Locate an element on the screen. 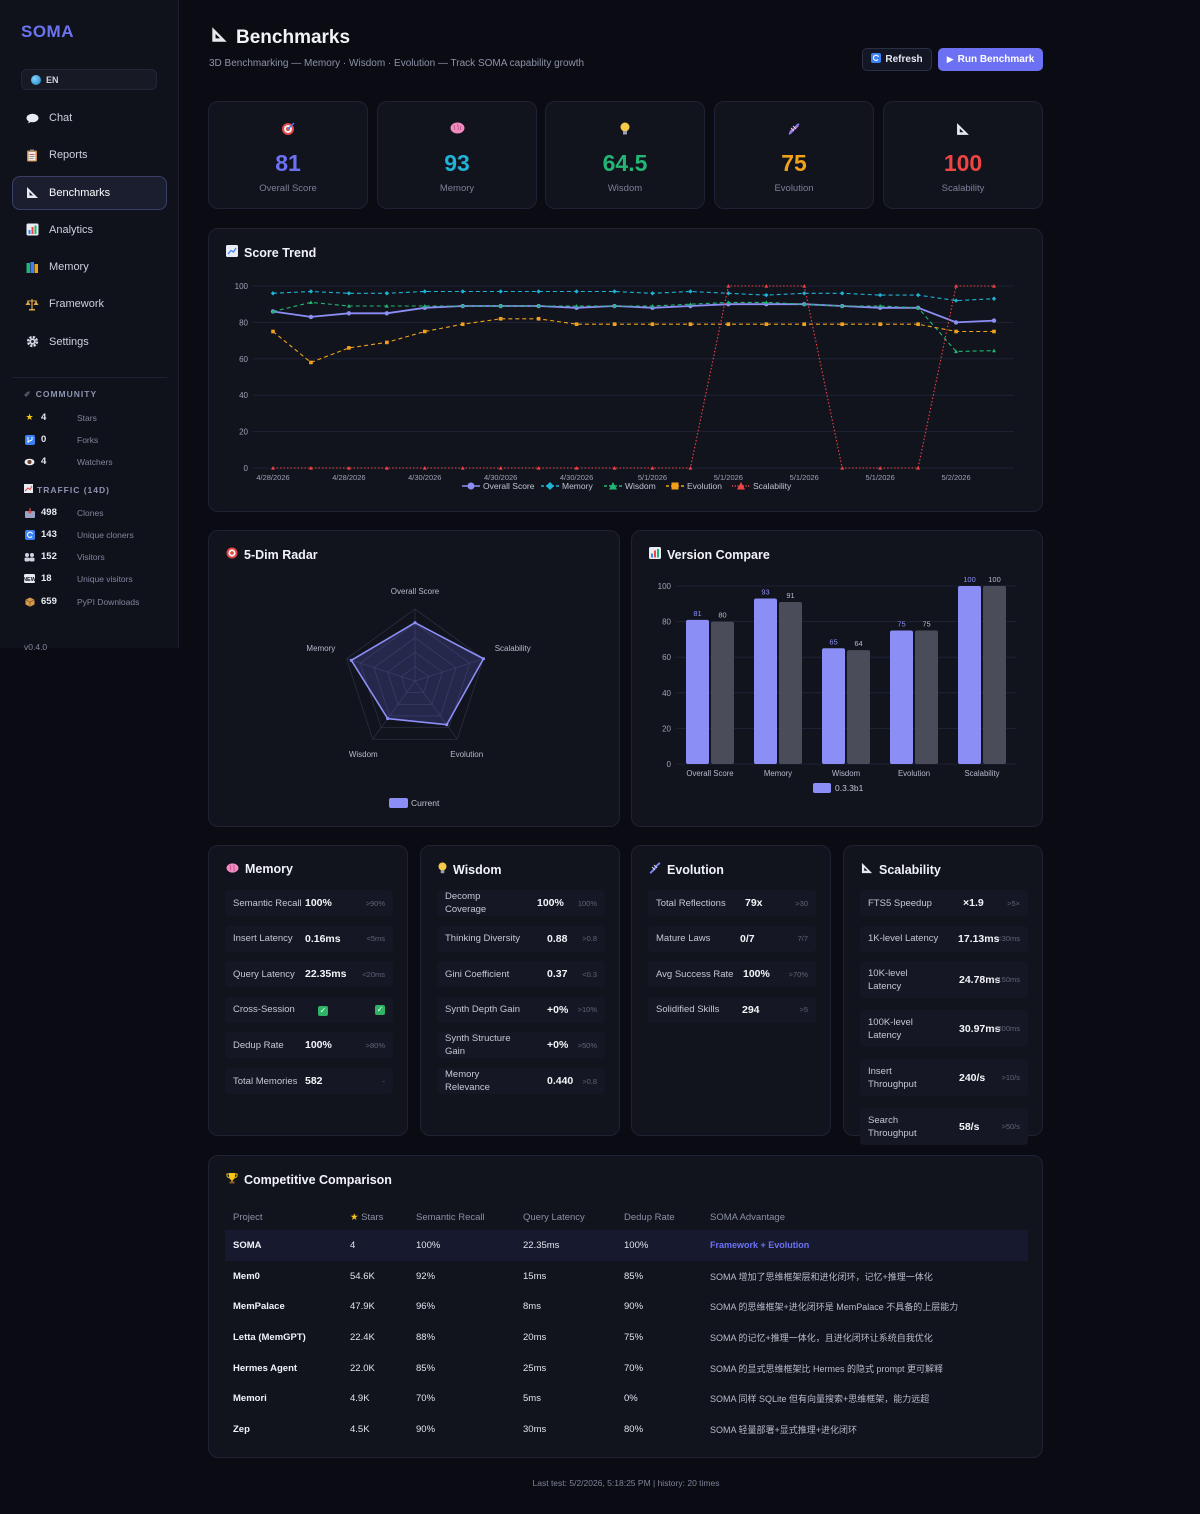 This screenshot has width=1200, height=1514. cell-semantic-recall: 96% is located at coordinates (426, 1307).